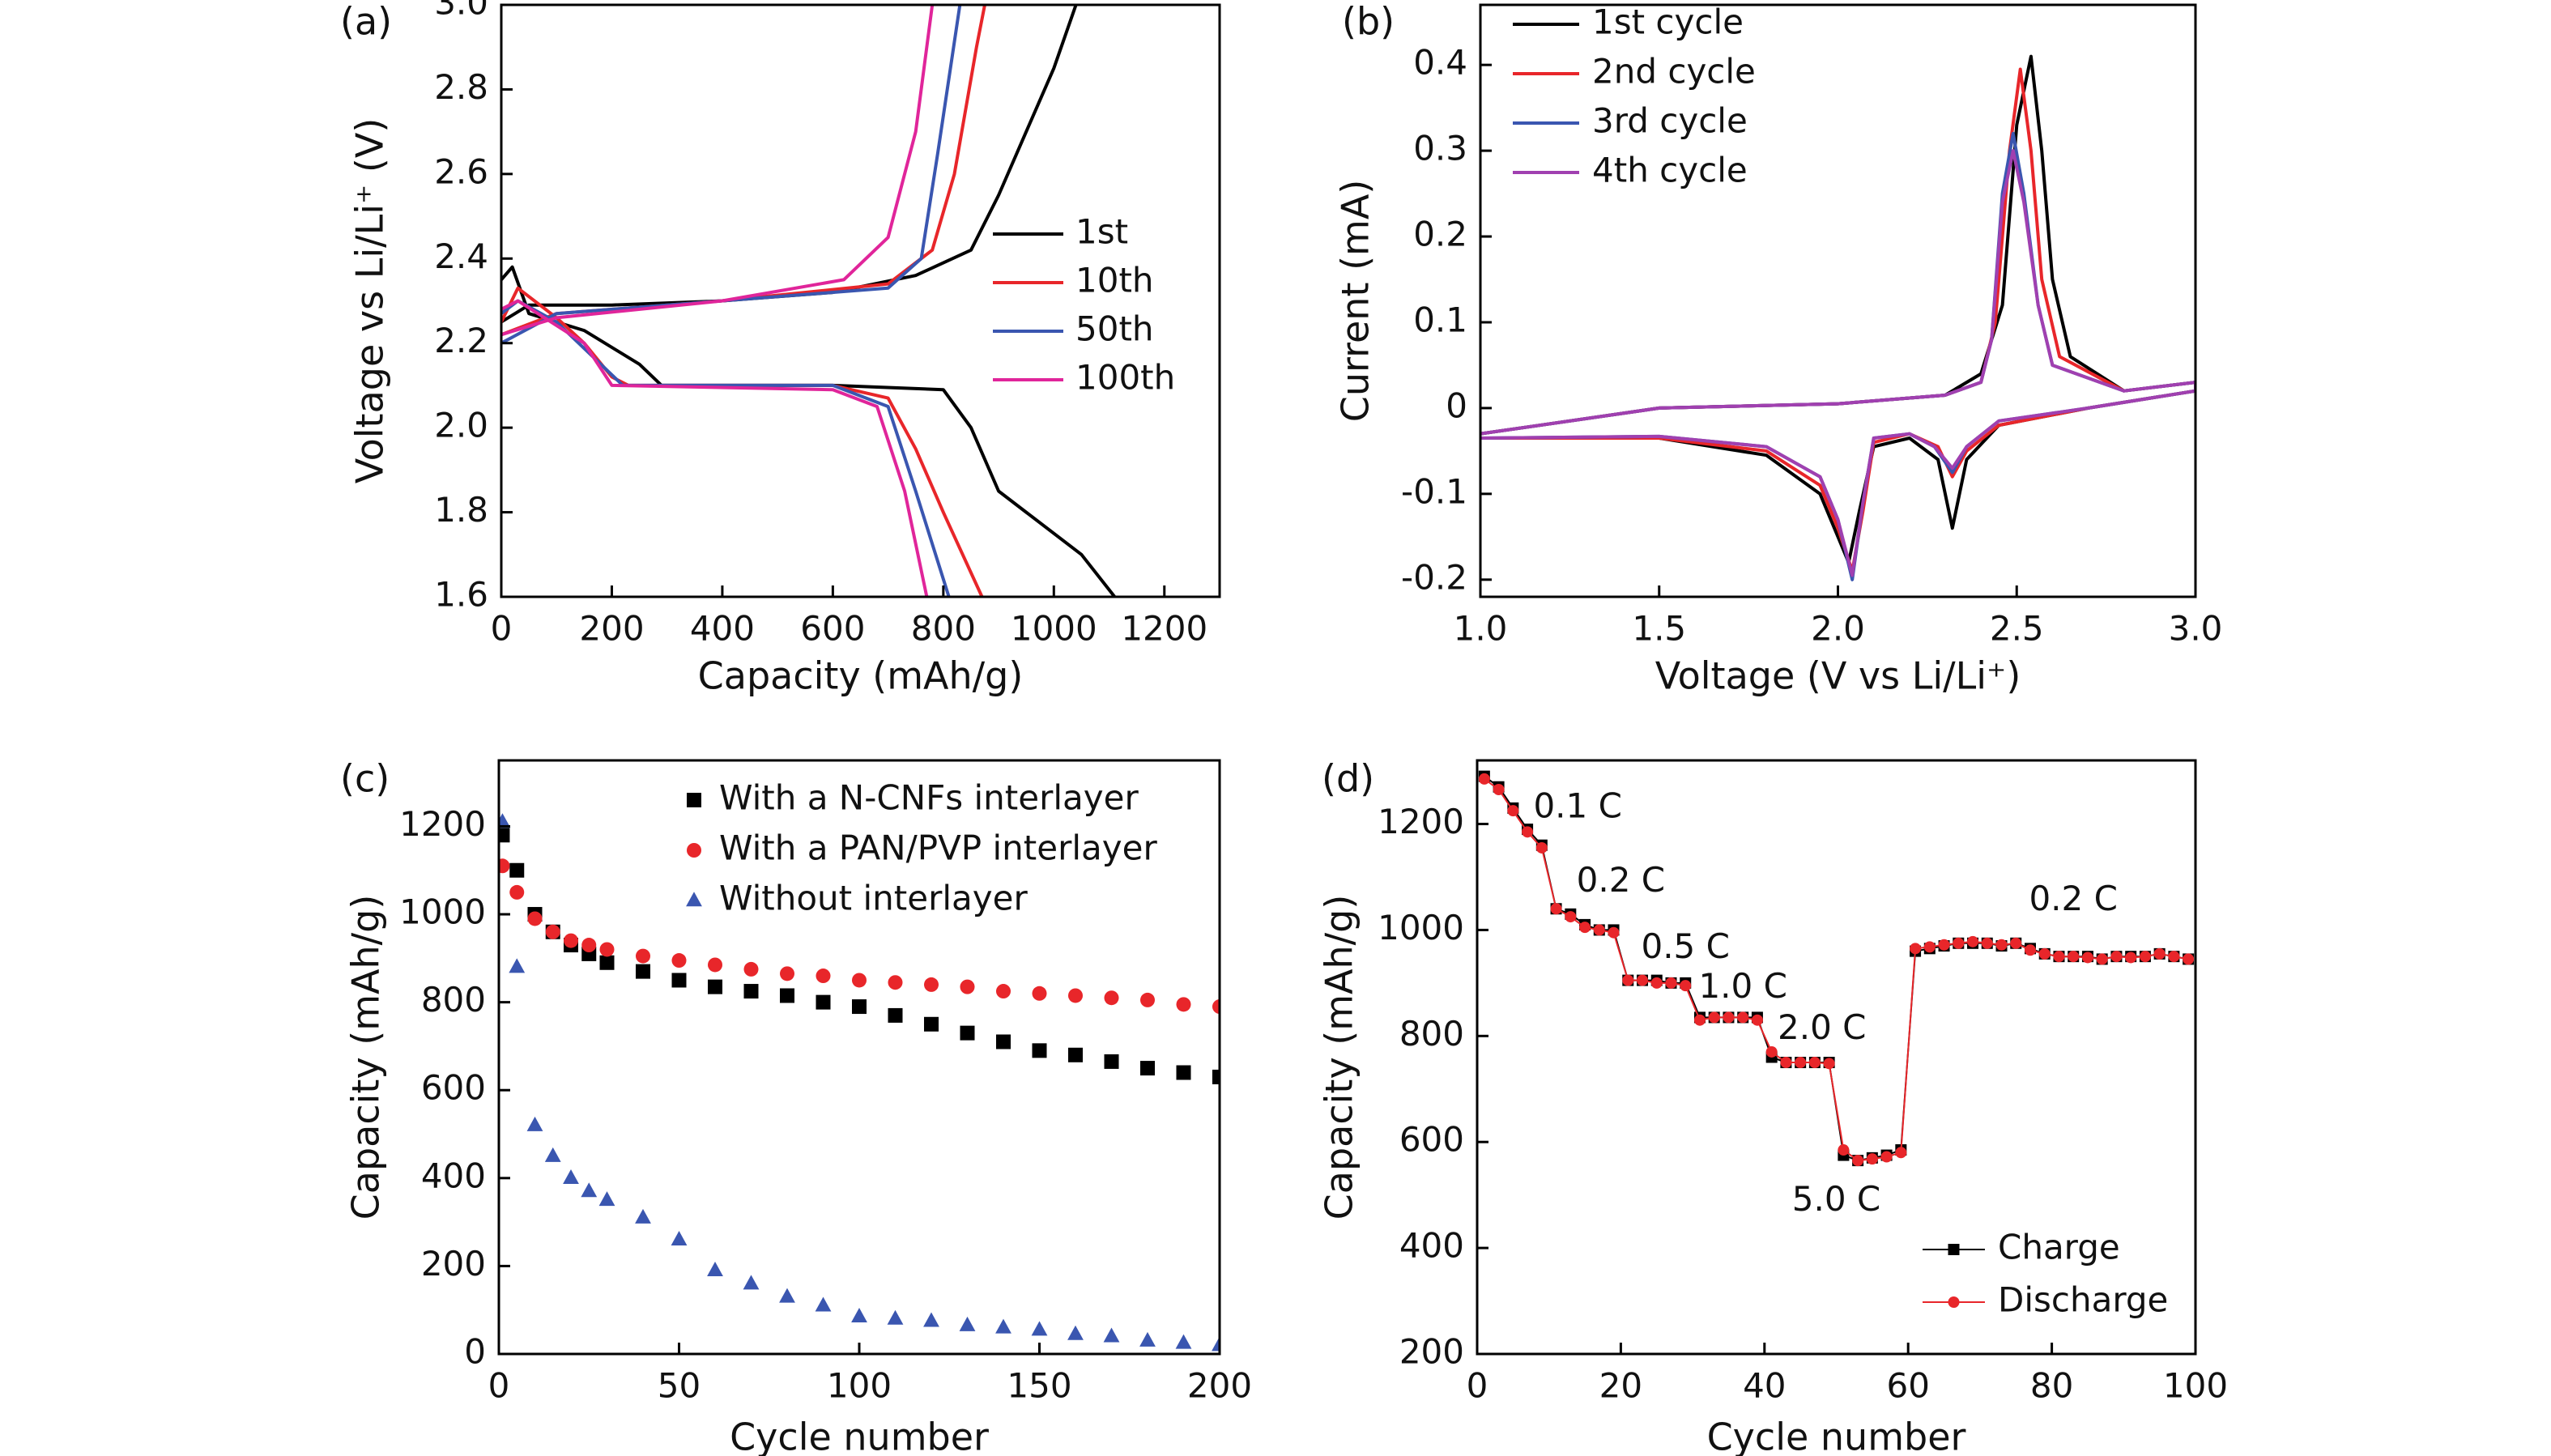 Image resolution: width=2551 pixels, height=1456 pixels. What do you see at coordinates (1125, 378) in the screenshot?
I see `legend-label: 100th` at bounding box center [1125, 378].